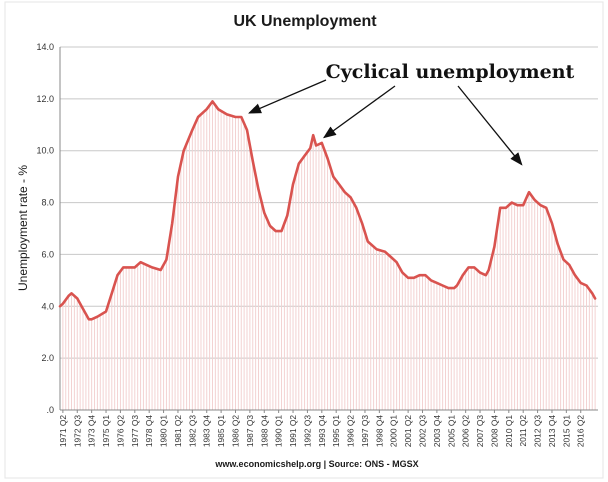 This screenshot has width=608, height=482. What do you see at coordinates (192, 431) in the screenshot?
I see `x-tick-label: 1982 Q3` at bounding box center [192, 431].